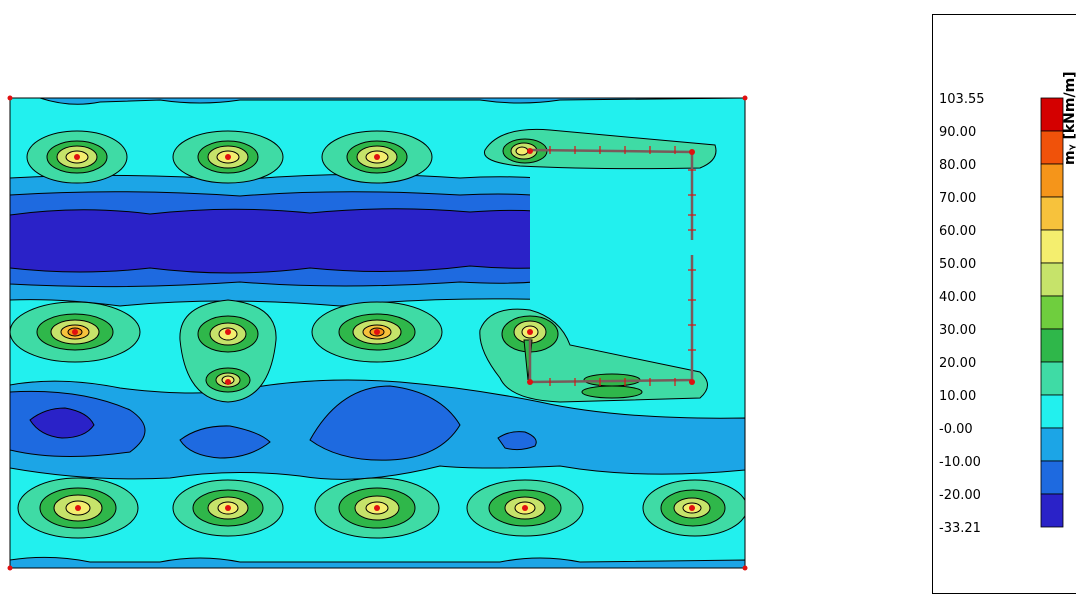  What do you see at coordinates (962, 99) in the screenshot?
I see `legend-tick-label: 103.55` at bounding box center [962, 99].